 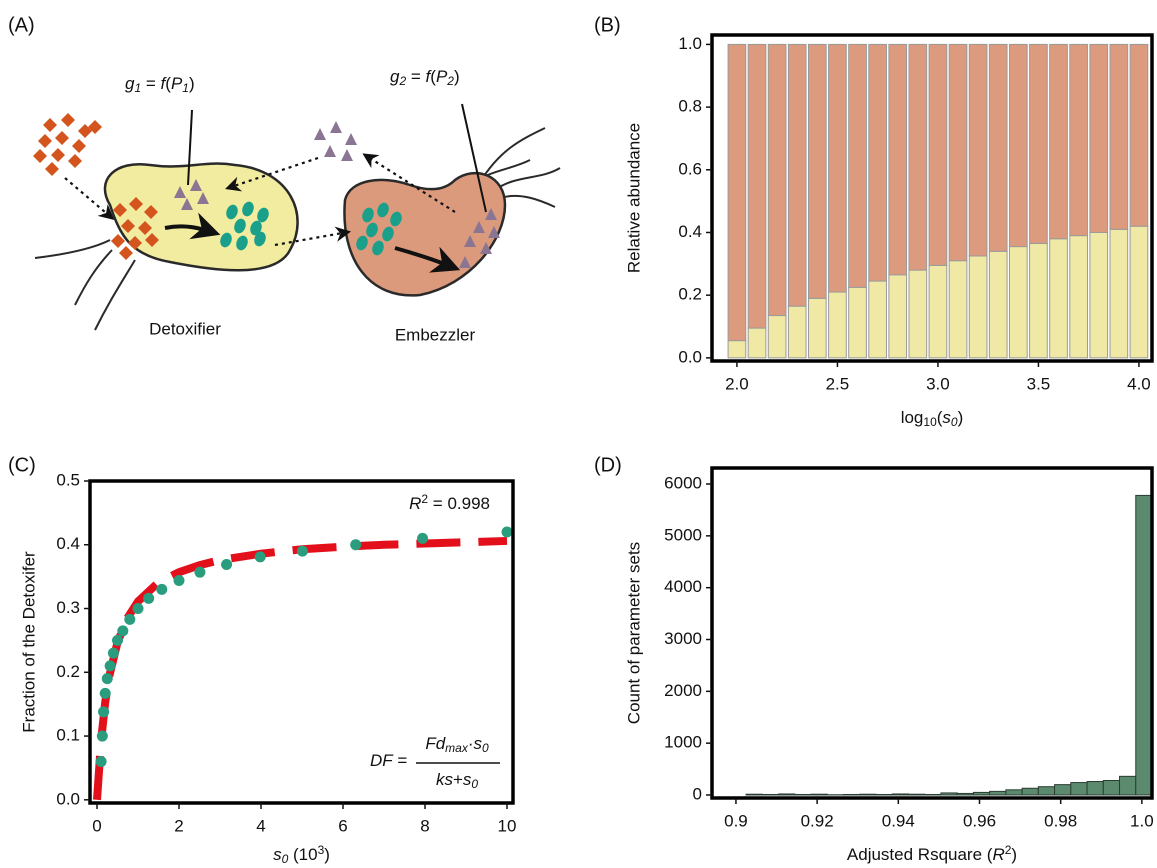 What do you see at coordinates (429, 76) in the screenshot?
I see `text-part: f` at bounding box center [429, 76].